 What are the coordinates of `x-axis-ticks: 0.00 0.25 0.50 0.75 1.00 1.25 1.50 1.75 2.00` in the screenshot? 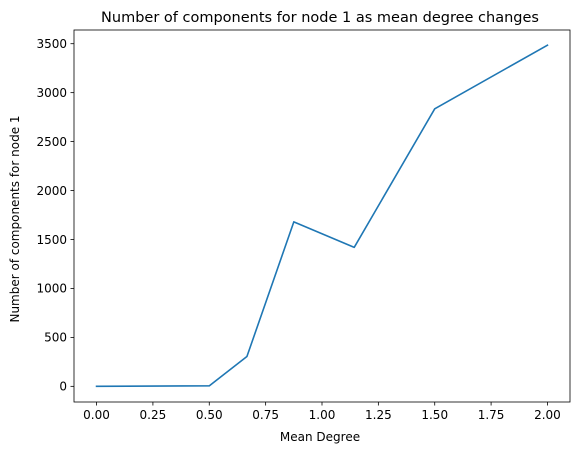 It's located at (322, 412).